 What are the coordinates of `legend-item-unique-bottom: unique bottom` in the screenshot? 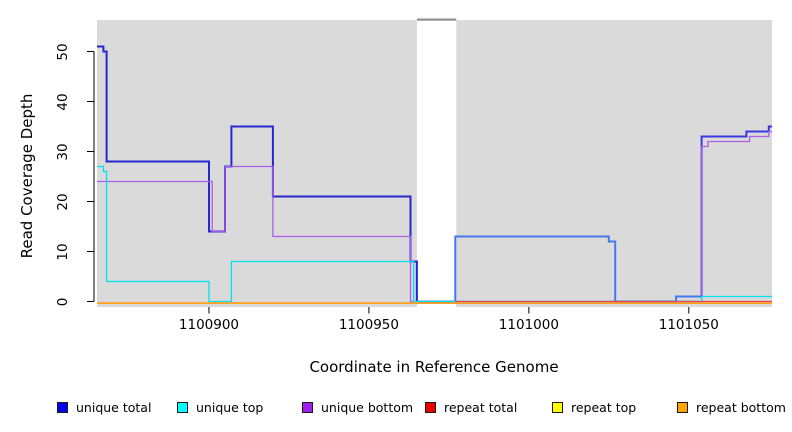 It's located at (357, 407).